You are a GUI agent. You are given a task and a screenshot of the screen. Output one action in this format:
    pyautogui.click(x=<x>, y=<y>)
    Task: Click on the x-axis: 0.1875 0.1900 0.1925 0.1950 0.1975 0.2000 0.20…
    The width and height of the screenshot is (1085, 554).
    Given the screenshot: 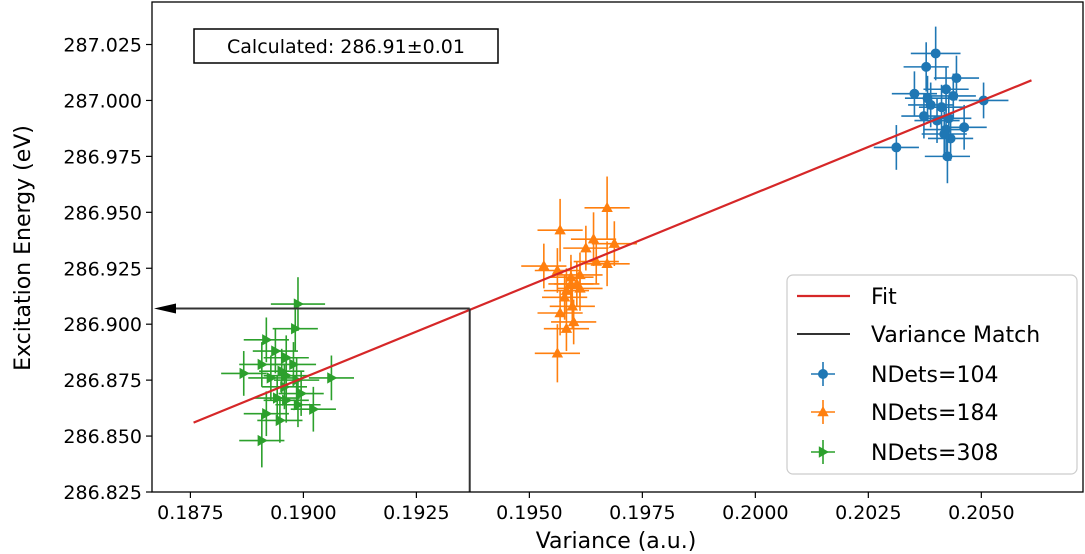 What is the action you would take?
    pyautogui.click(x=586, y=508)
    